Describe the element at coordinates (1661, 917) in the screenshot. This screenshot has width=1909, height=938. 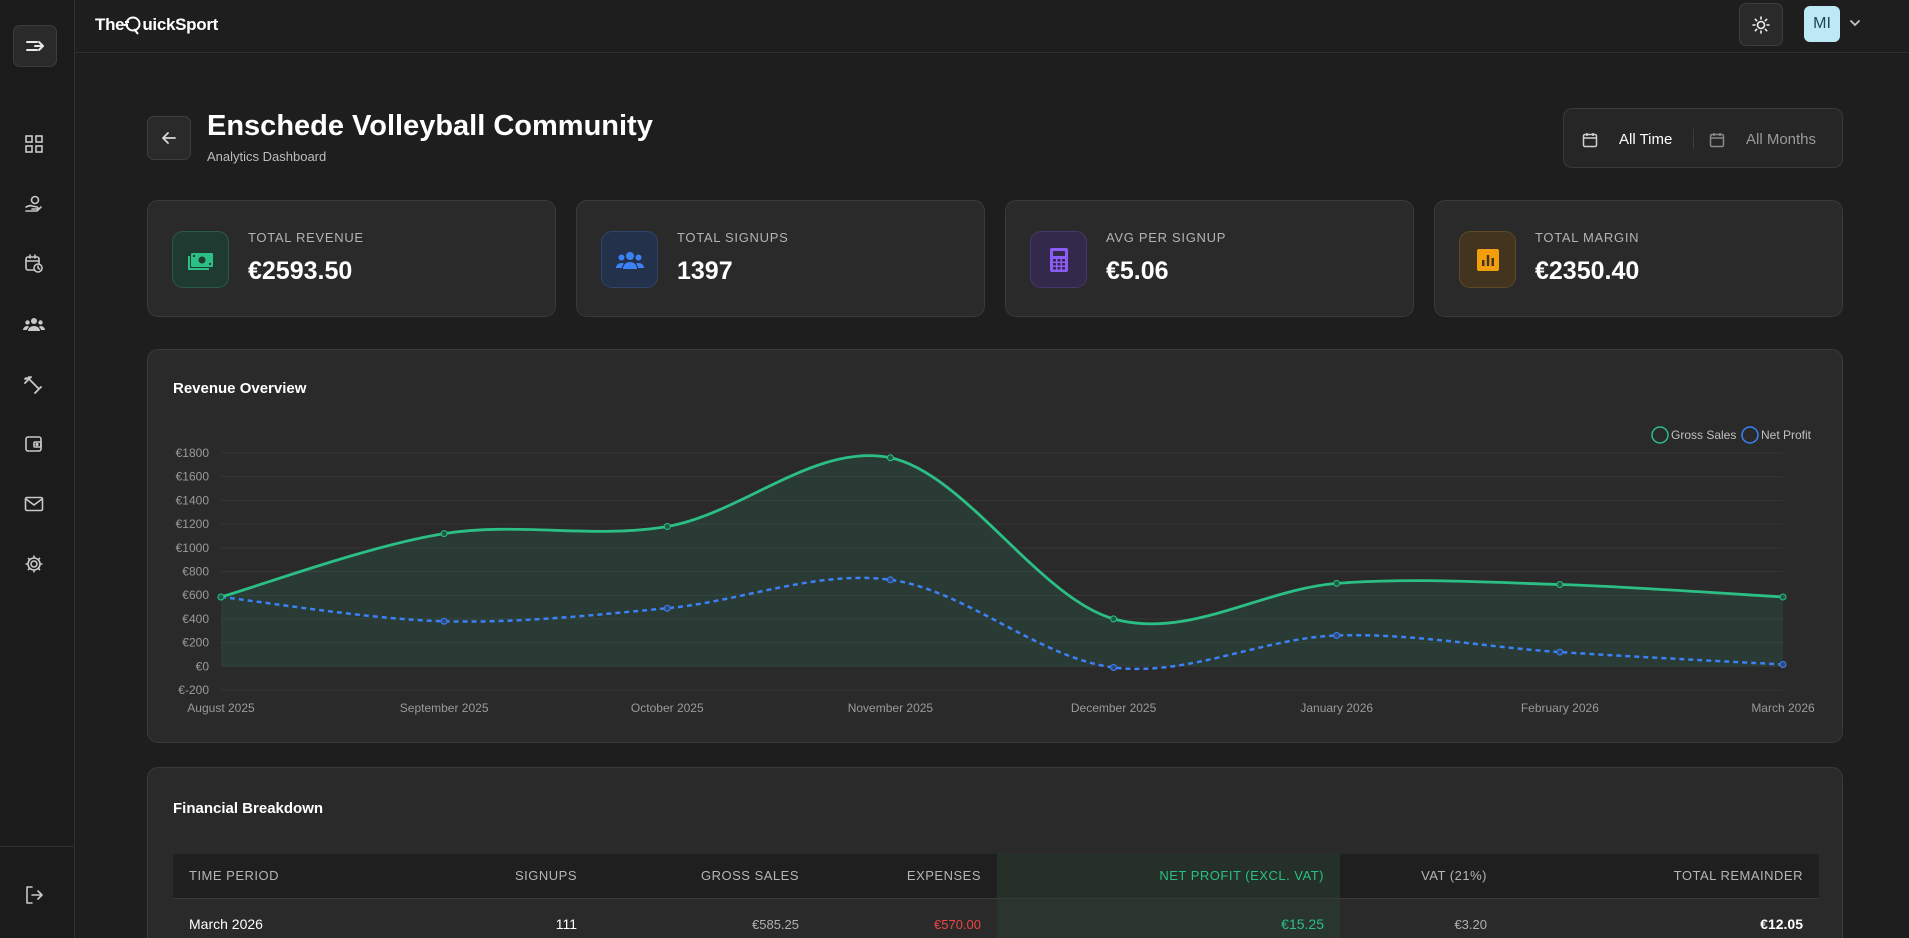
I see `cell-total-remainder: €12.05` at that location.